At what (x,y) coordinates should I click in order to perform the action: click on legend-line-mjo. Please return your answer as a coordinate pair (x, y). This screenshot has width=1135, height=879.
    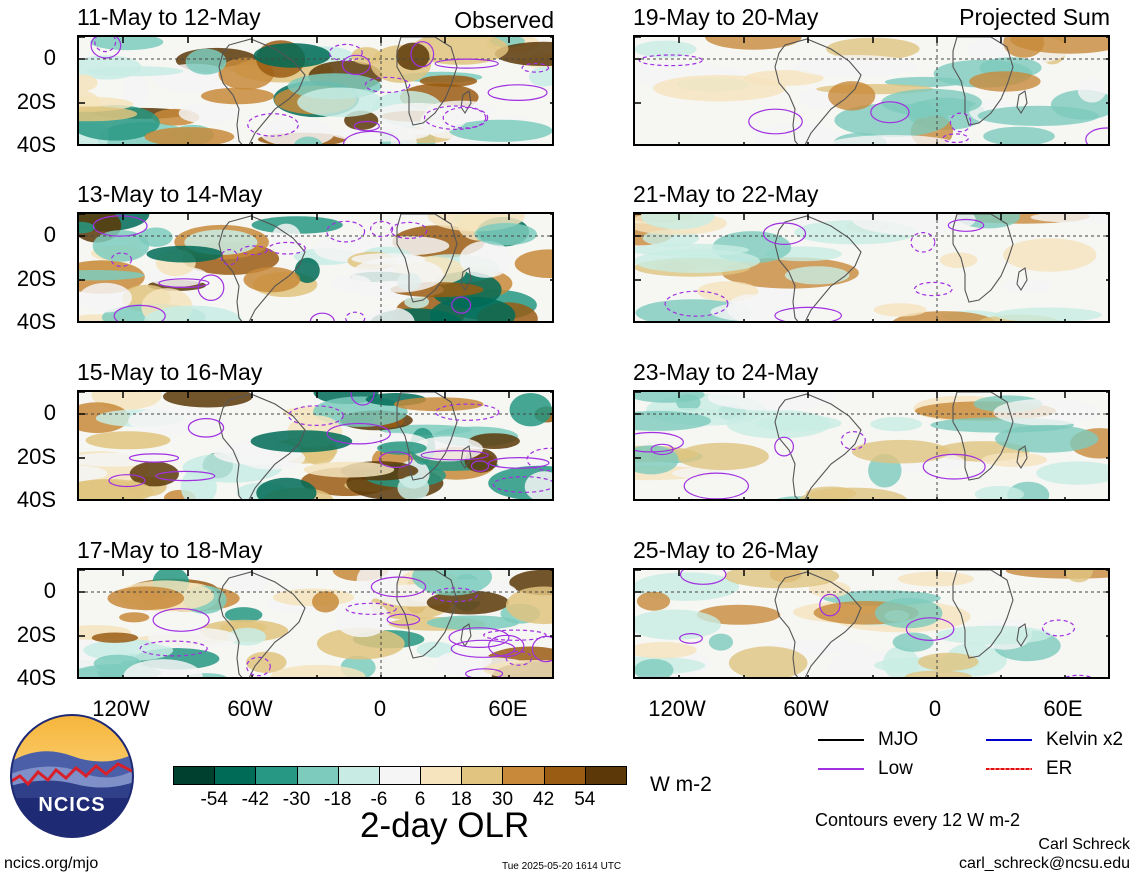
    Looking at the image, I should click on (841, 740).